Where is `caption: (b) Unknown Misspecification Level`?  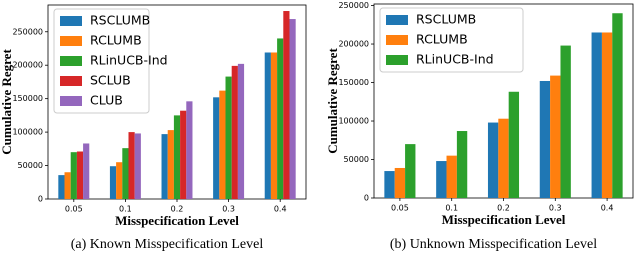 caption: (b) Unknown Misspecification Level is located at coordinates (493, 244).